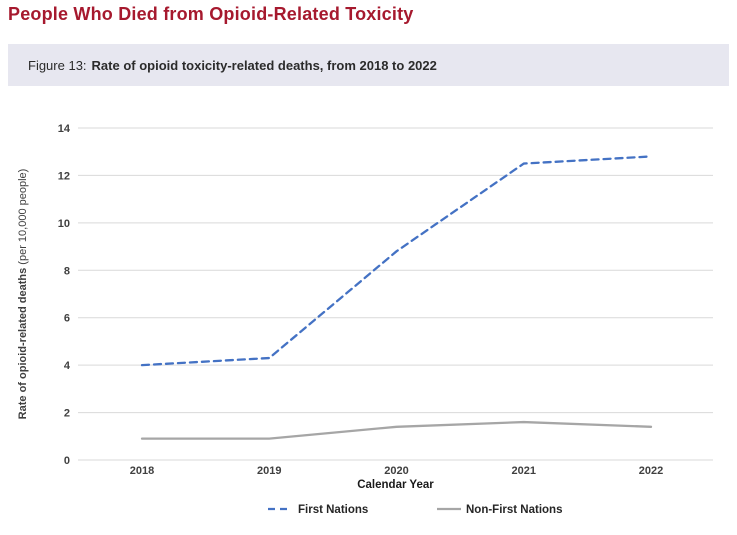 Image resolution: width=737 pixels, height=535 pixels. I want to click on y-tick-label: 10, so click(64, 224).